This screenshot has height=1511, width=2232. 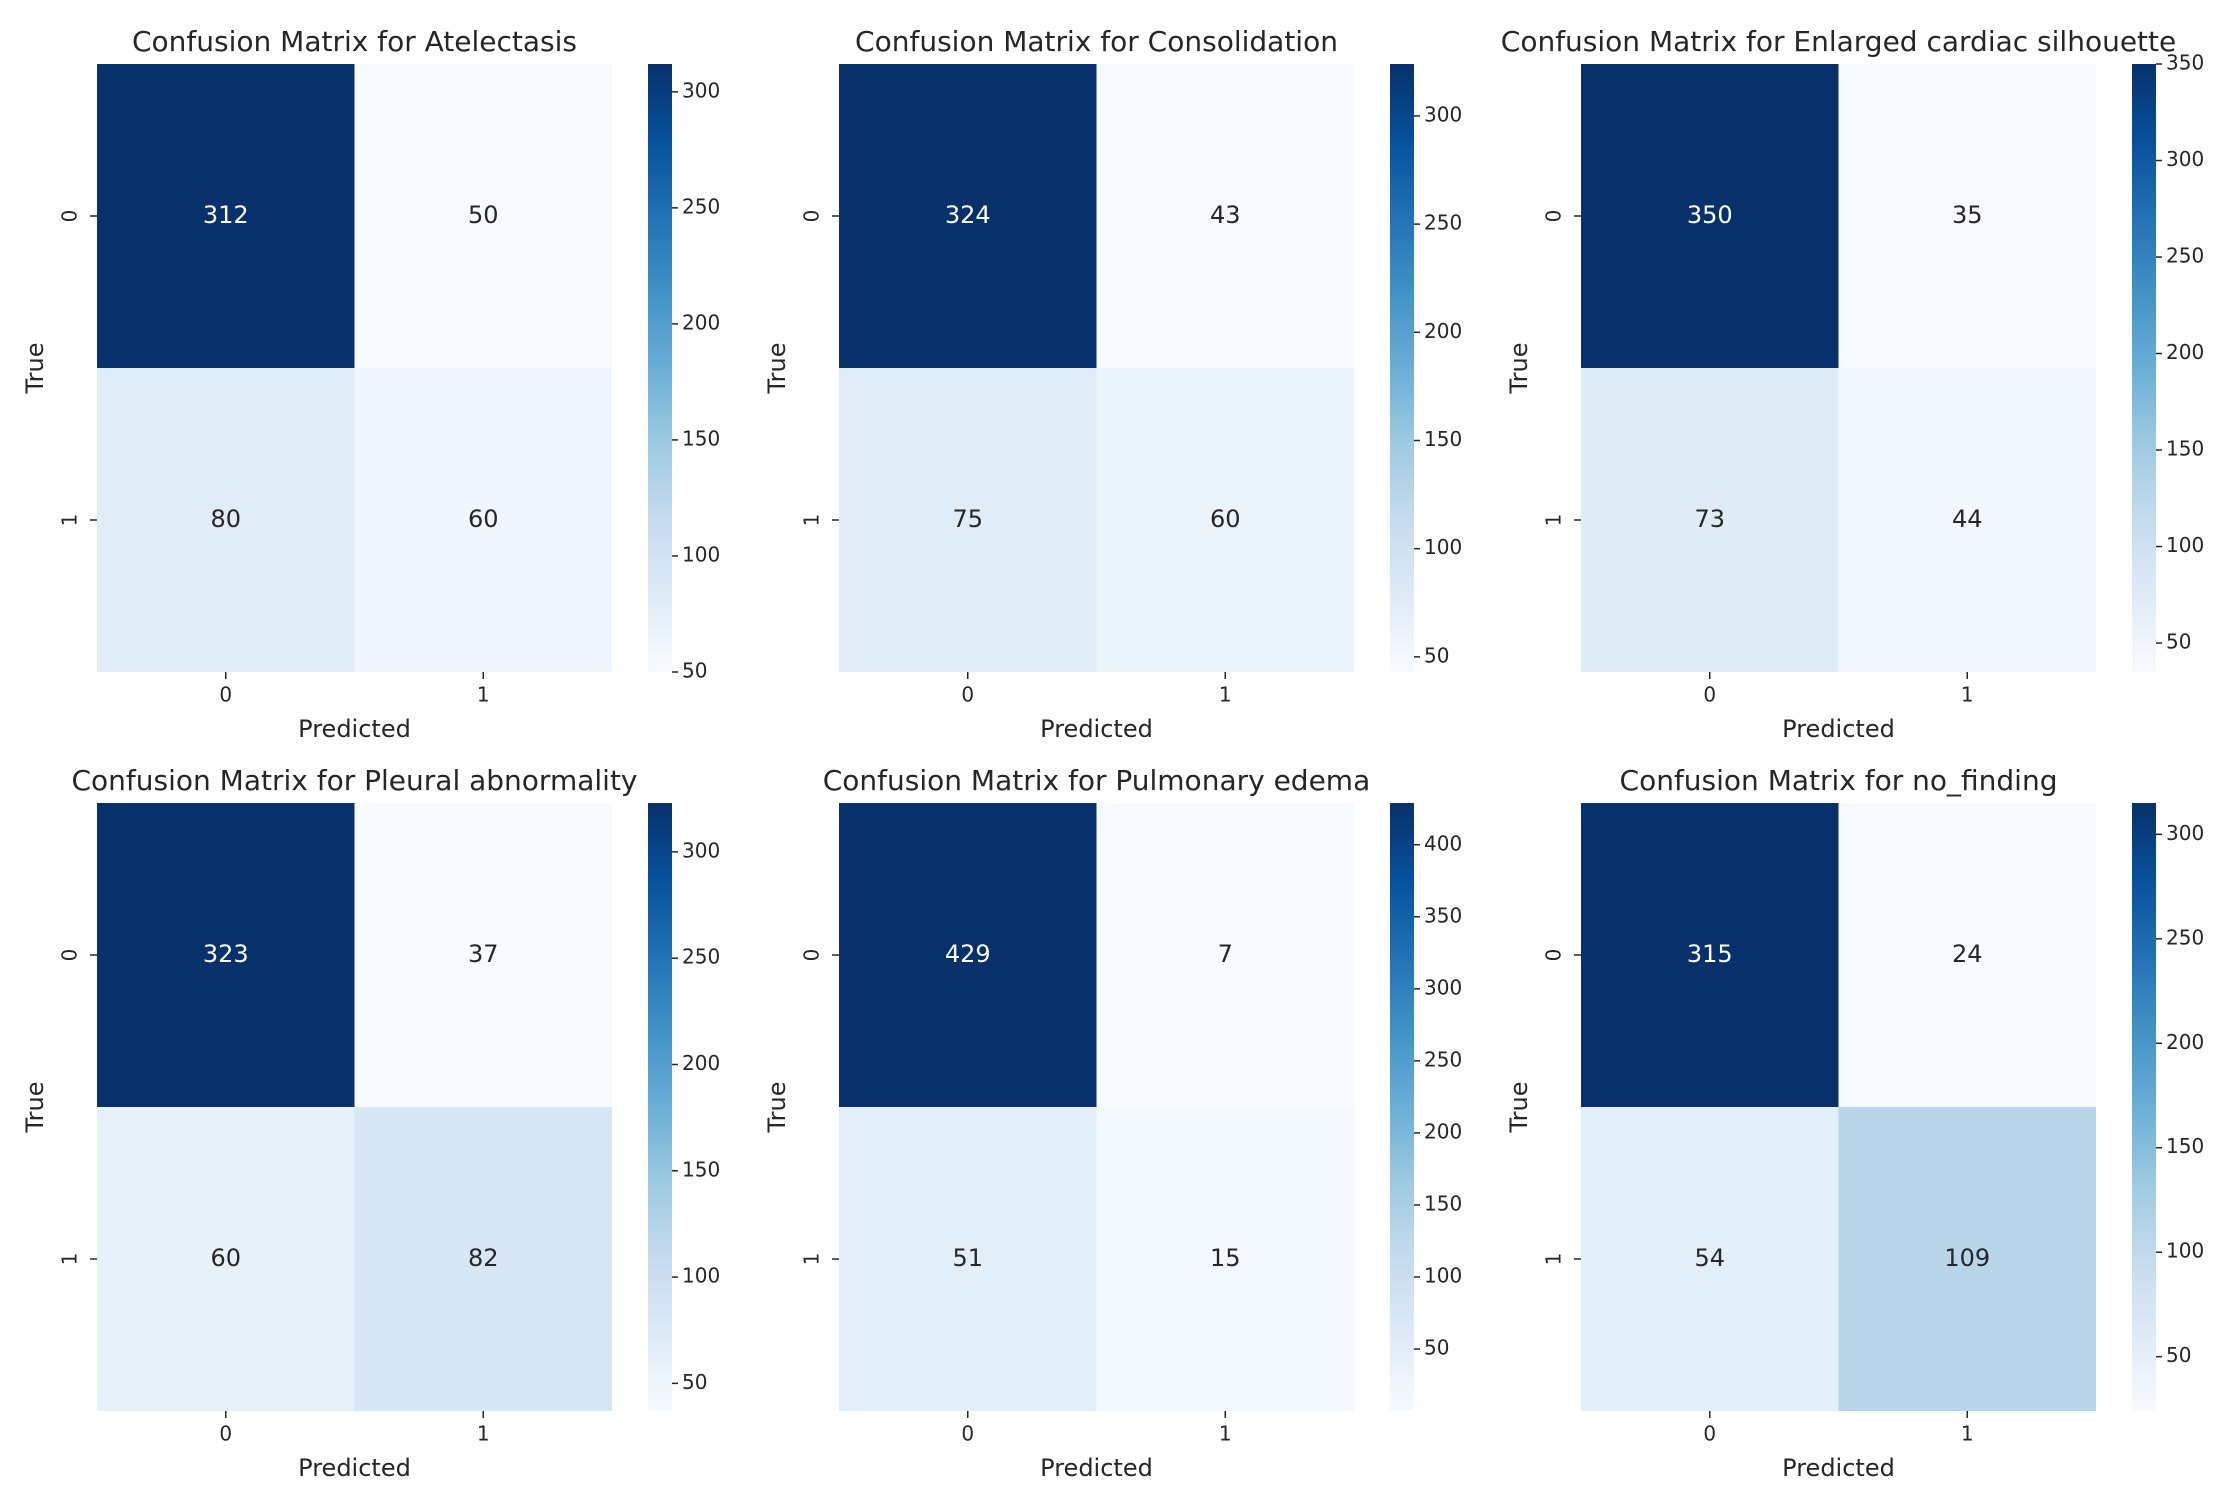 I want to click on cell-label: 109, so click(x=1967, y=1258).